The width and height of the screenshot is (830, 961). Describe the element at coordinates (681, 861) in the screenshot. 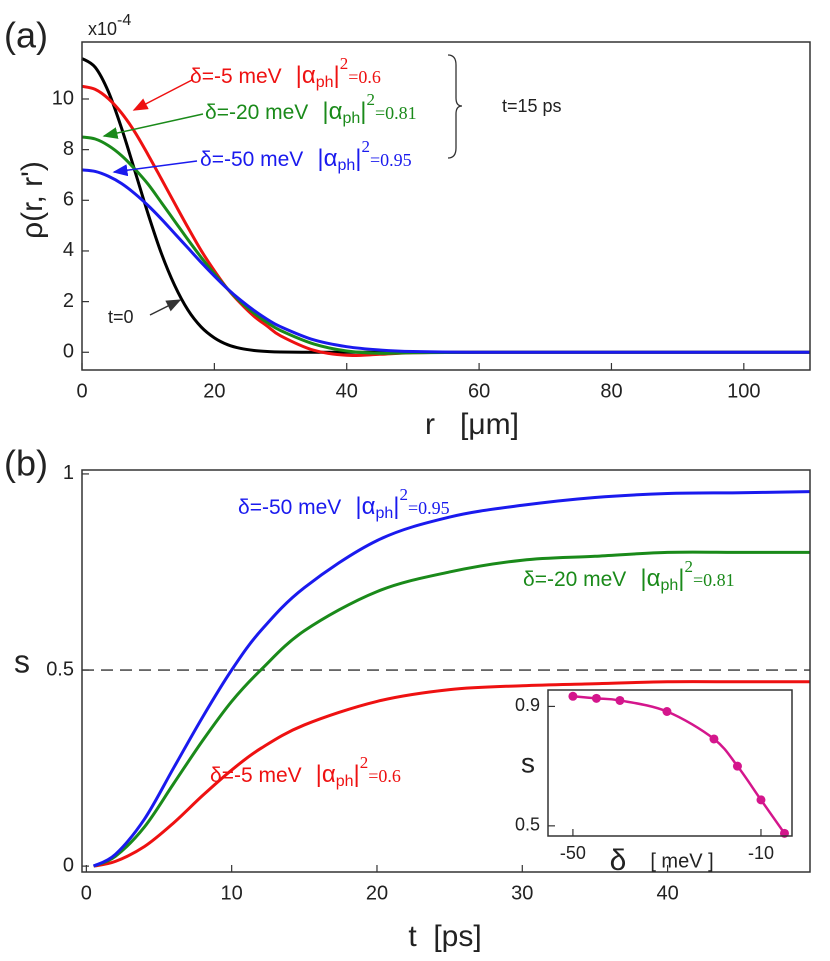

I see `x-axis-unit: [ meV ]` at that location.